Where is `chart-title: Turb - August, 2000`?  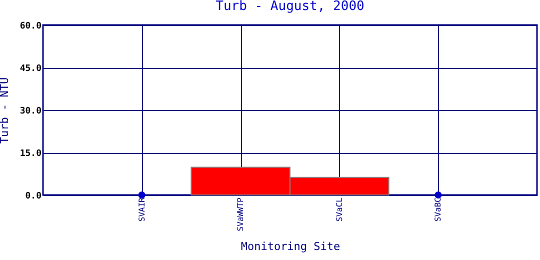 chart-title: Turb - August, 2000 is located at coordinates (290, 7).